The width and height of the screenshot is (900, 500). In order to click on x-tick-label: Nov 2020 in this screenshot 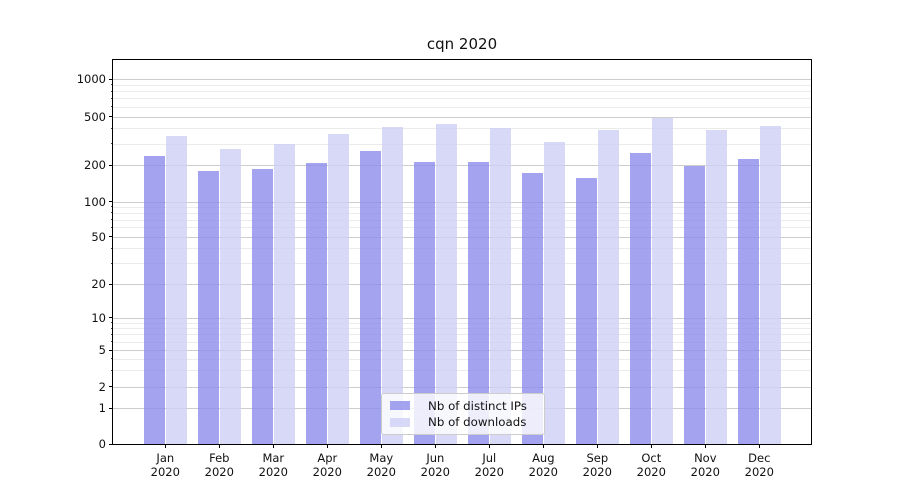, I will do `click(705, 465)`.